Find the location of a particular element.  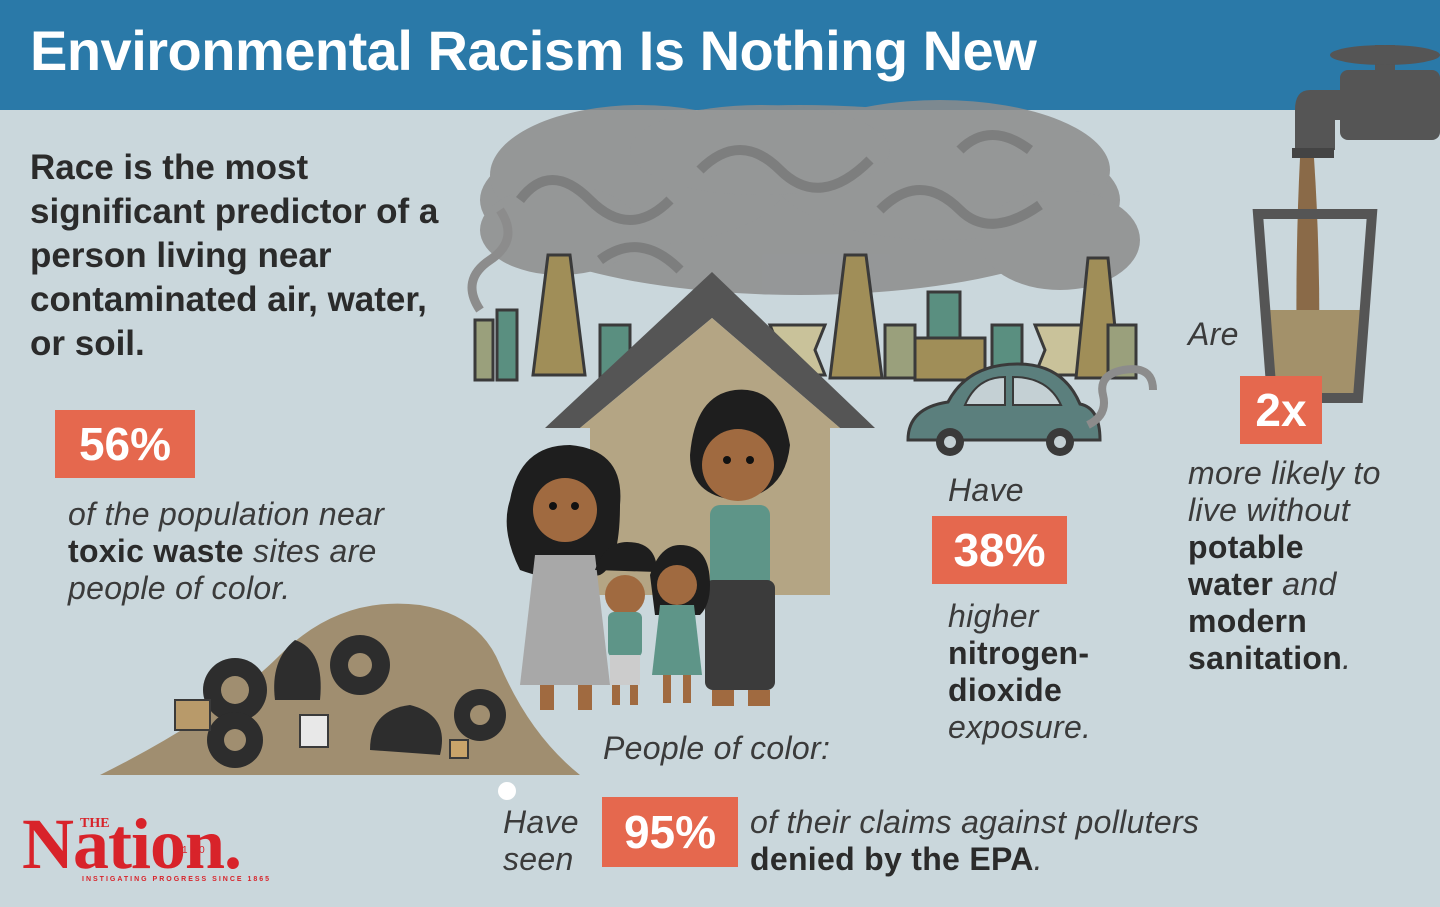

stat-2x-bold2: water is located at coordinates (1231, 584).